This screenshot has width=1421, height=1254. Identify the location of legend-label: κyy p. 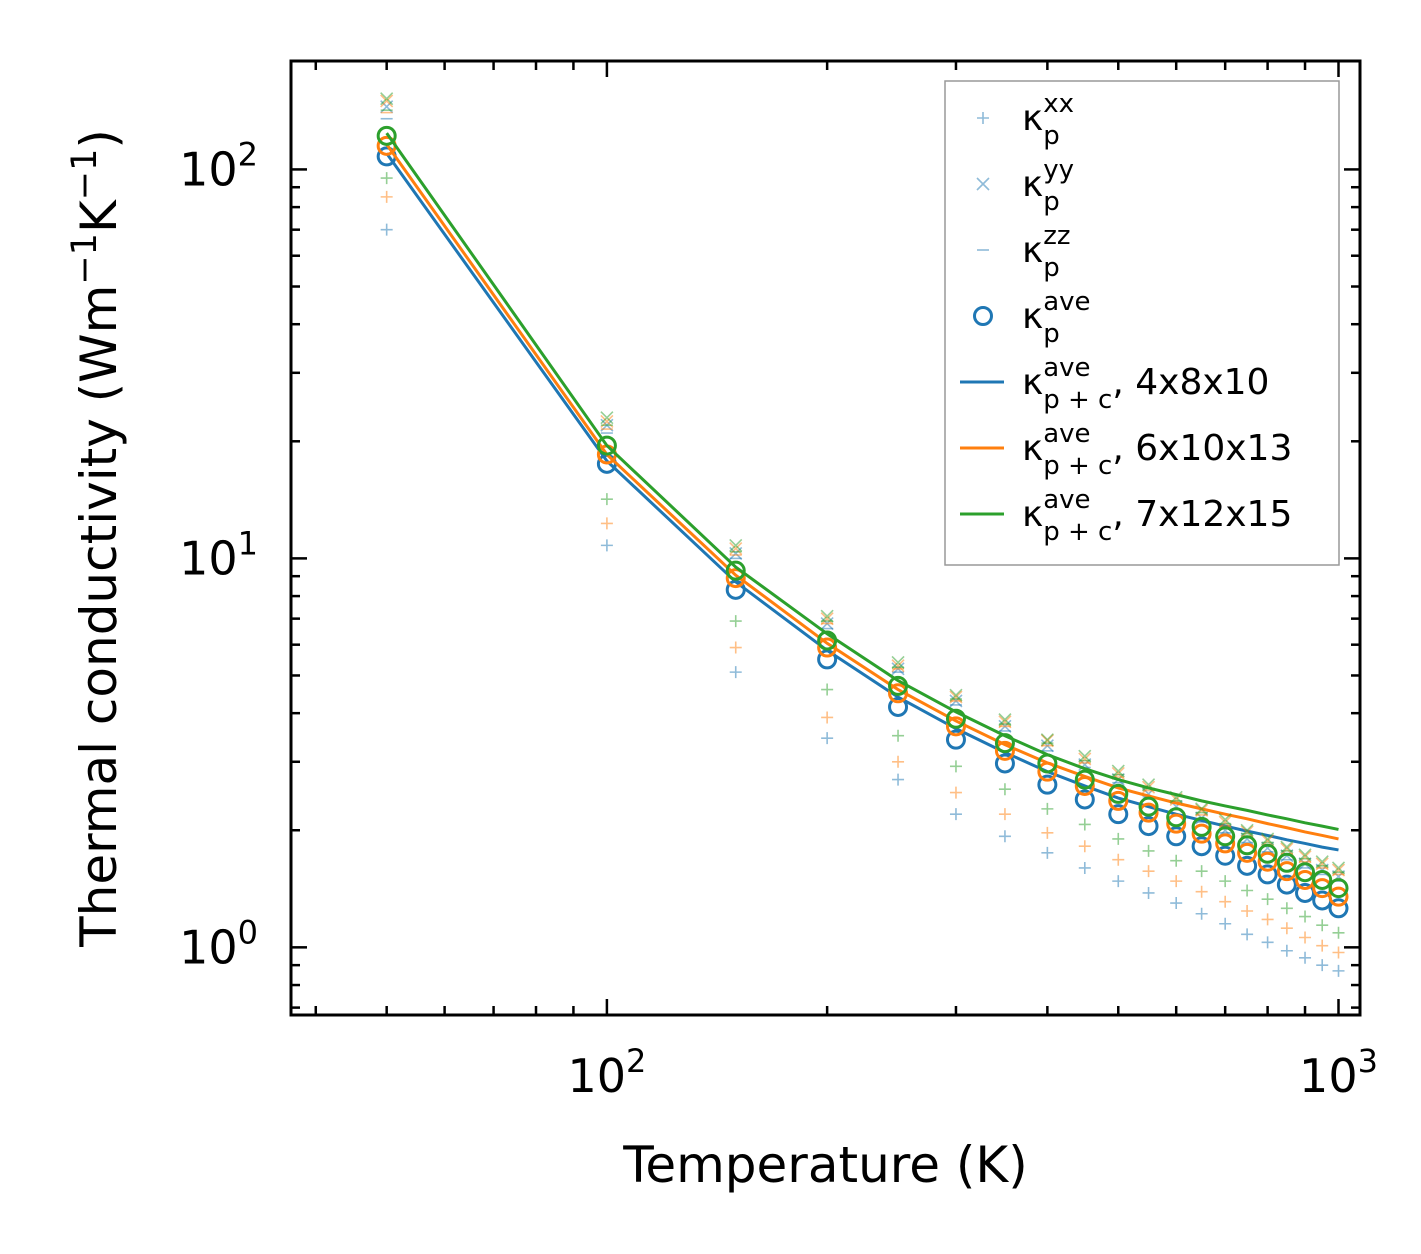
(1048, 186).